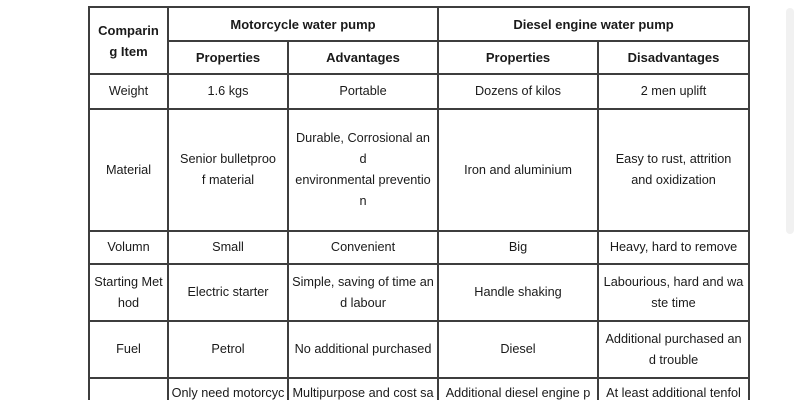 The height and width of the screenshot is (400, 795). What do you see at coordinates (518, 247) in the screenshot?
I see `cell-diesel-properties: Big` at bounding box center [518, 247].